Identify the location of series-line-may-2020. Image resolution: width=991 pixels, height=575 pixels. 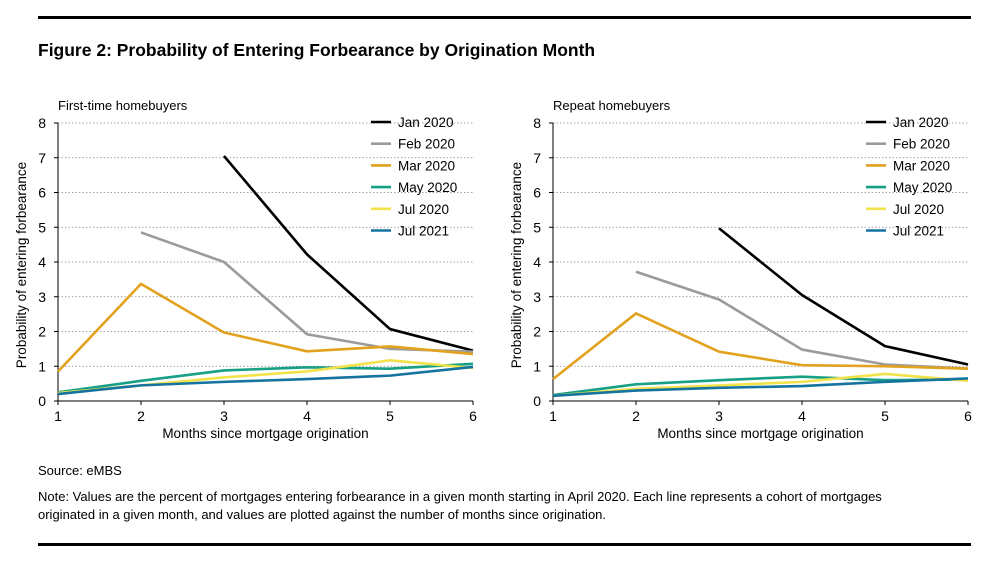
(265, 378).